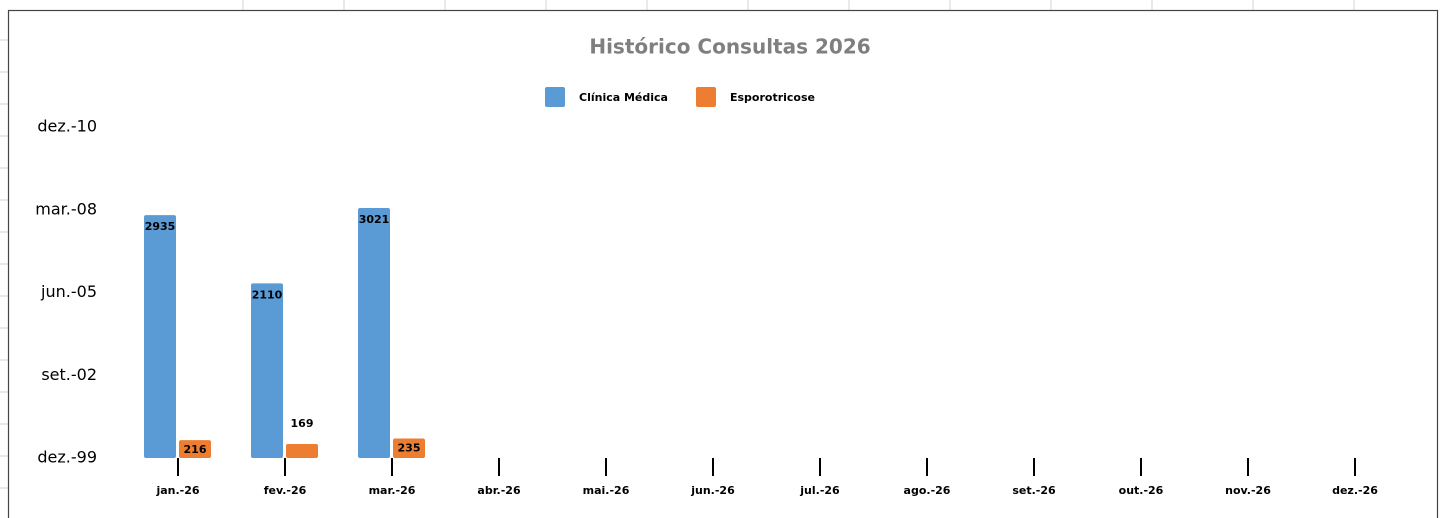 This screenshot has height=518, width=1446. Describe the element at coordinates (606, 490) in the screenshot. I see `x-tick-label: mai.-26` at that location.